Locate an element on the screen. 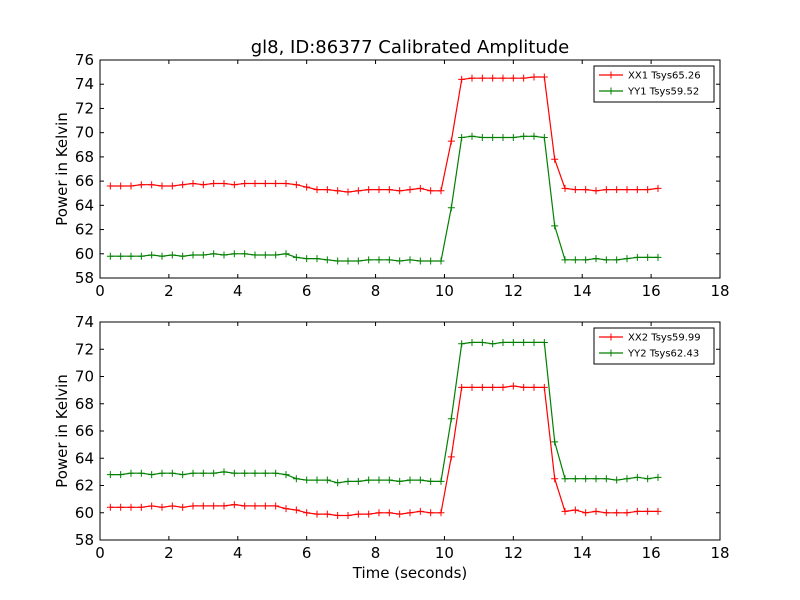 The width and height of the screenshot is (800, 600). panel1-y-tick-label: 70 is located at coordinates (84, 133).